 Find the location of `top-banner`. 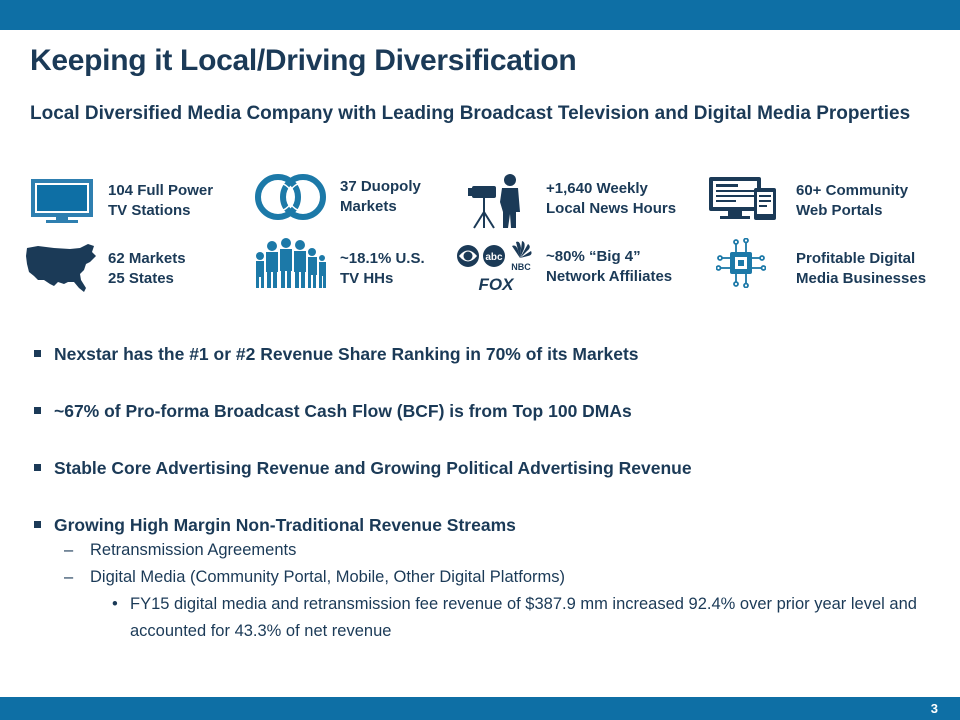

top-banner is located at coordinates (480, 15).